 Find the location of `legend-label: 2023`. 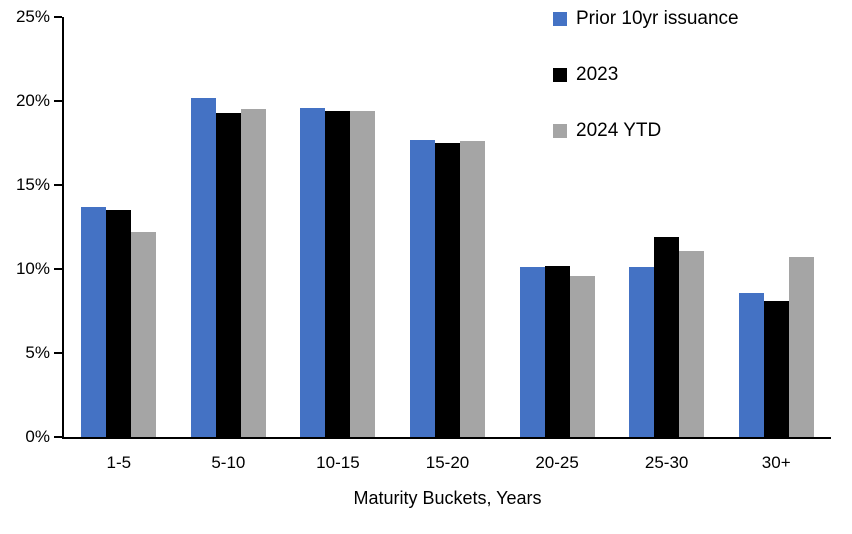

legend-label: 2023 is located at coordinates (597, 74).